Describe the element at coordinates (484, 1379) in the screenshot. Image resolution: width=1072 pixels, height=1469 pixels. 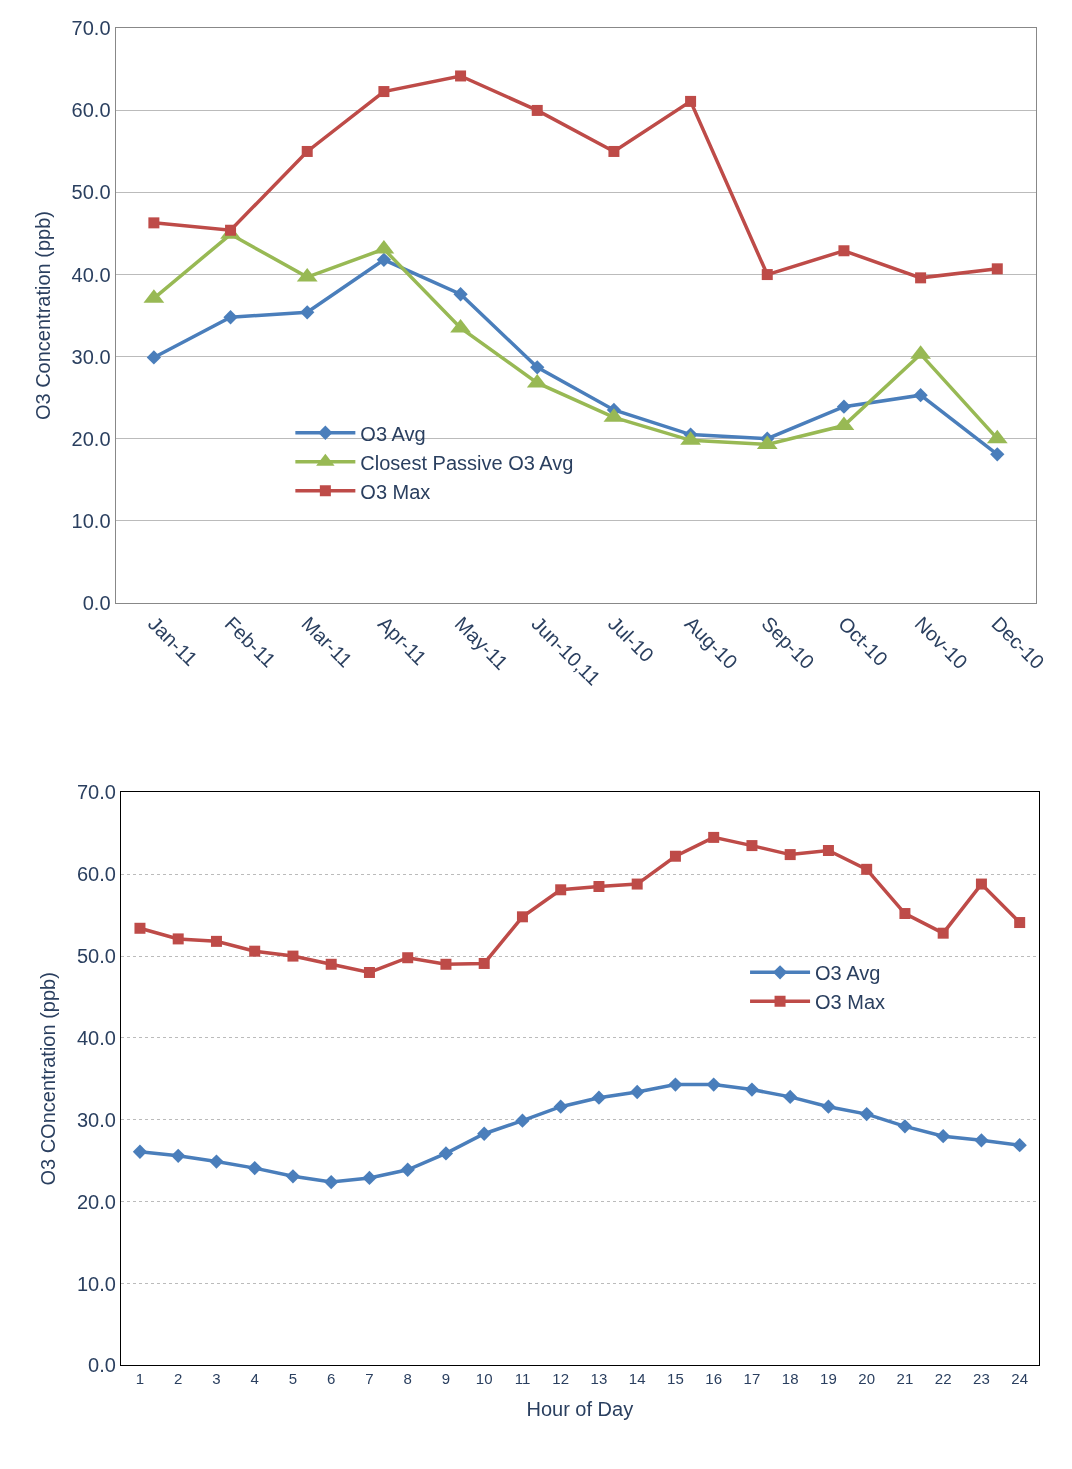
I see `x-tick-label: 10` at that location.